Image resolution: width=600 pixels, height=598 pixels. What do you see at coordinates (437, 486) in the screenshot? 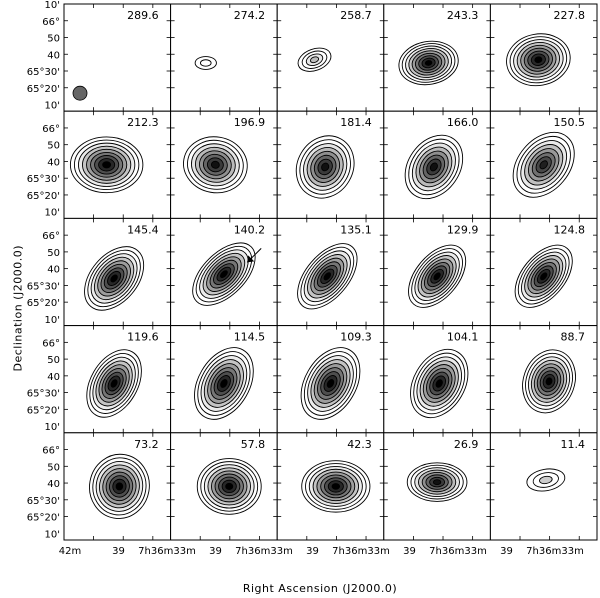
I see `channel-panel: 26.9` at bounding box center [437, 486].